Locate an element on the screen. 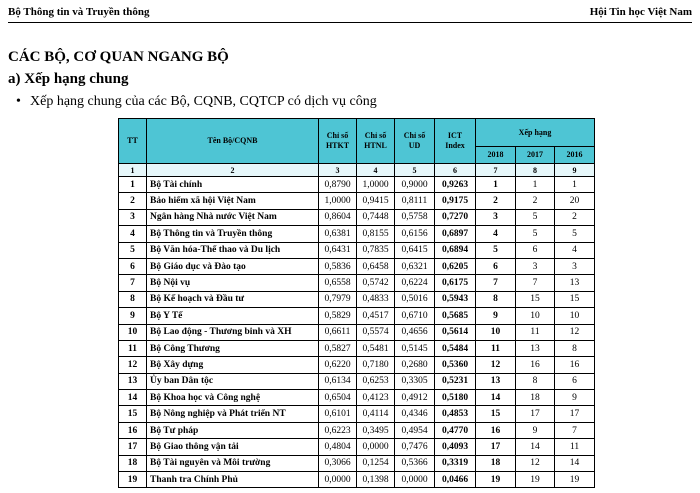 The height and width of the screenshot is (493, 700). table-cell: 0,5614 is located at coordinates (455, 332).